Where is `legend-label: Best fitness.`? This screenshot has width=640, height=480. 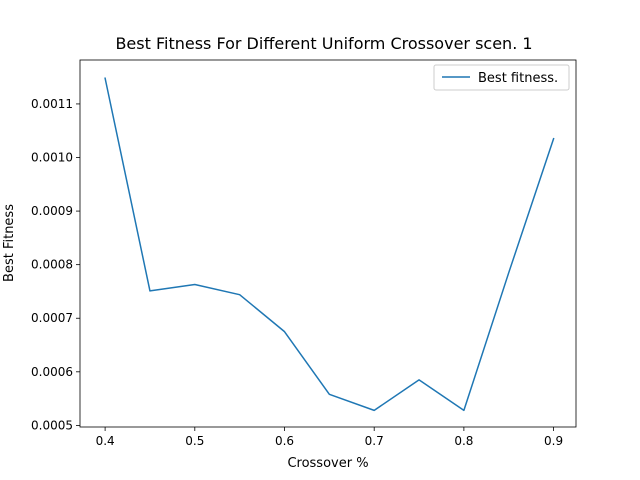 legend-label: Best fitness. is located at coordinates (518, 78).